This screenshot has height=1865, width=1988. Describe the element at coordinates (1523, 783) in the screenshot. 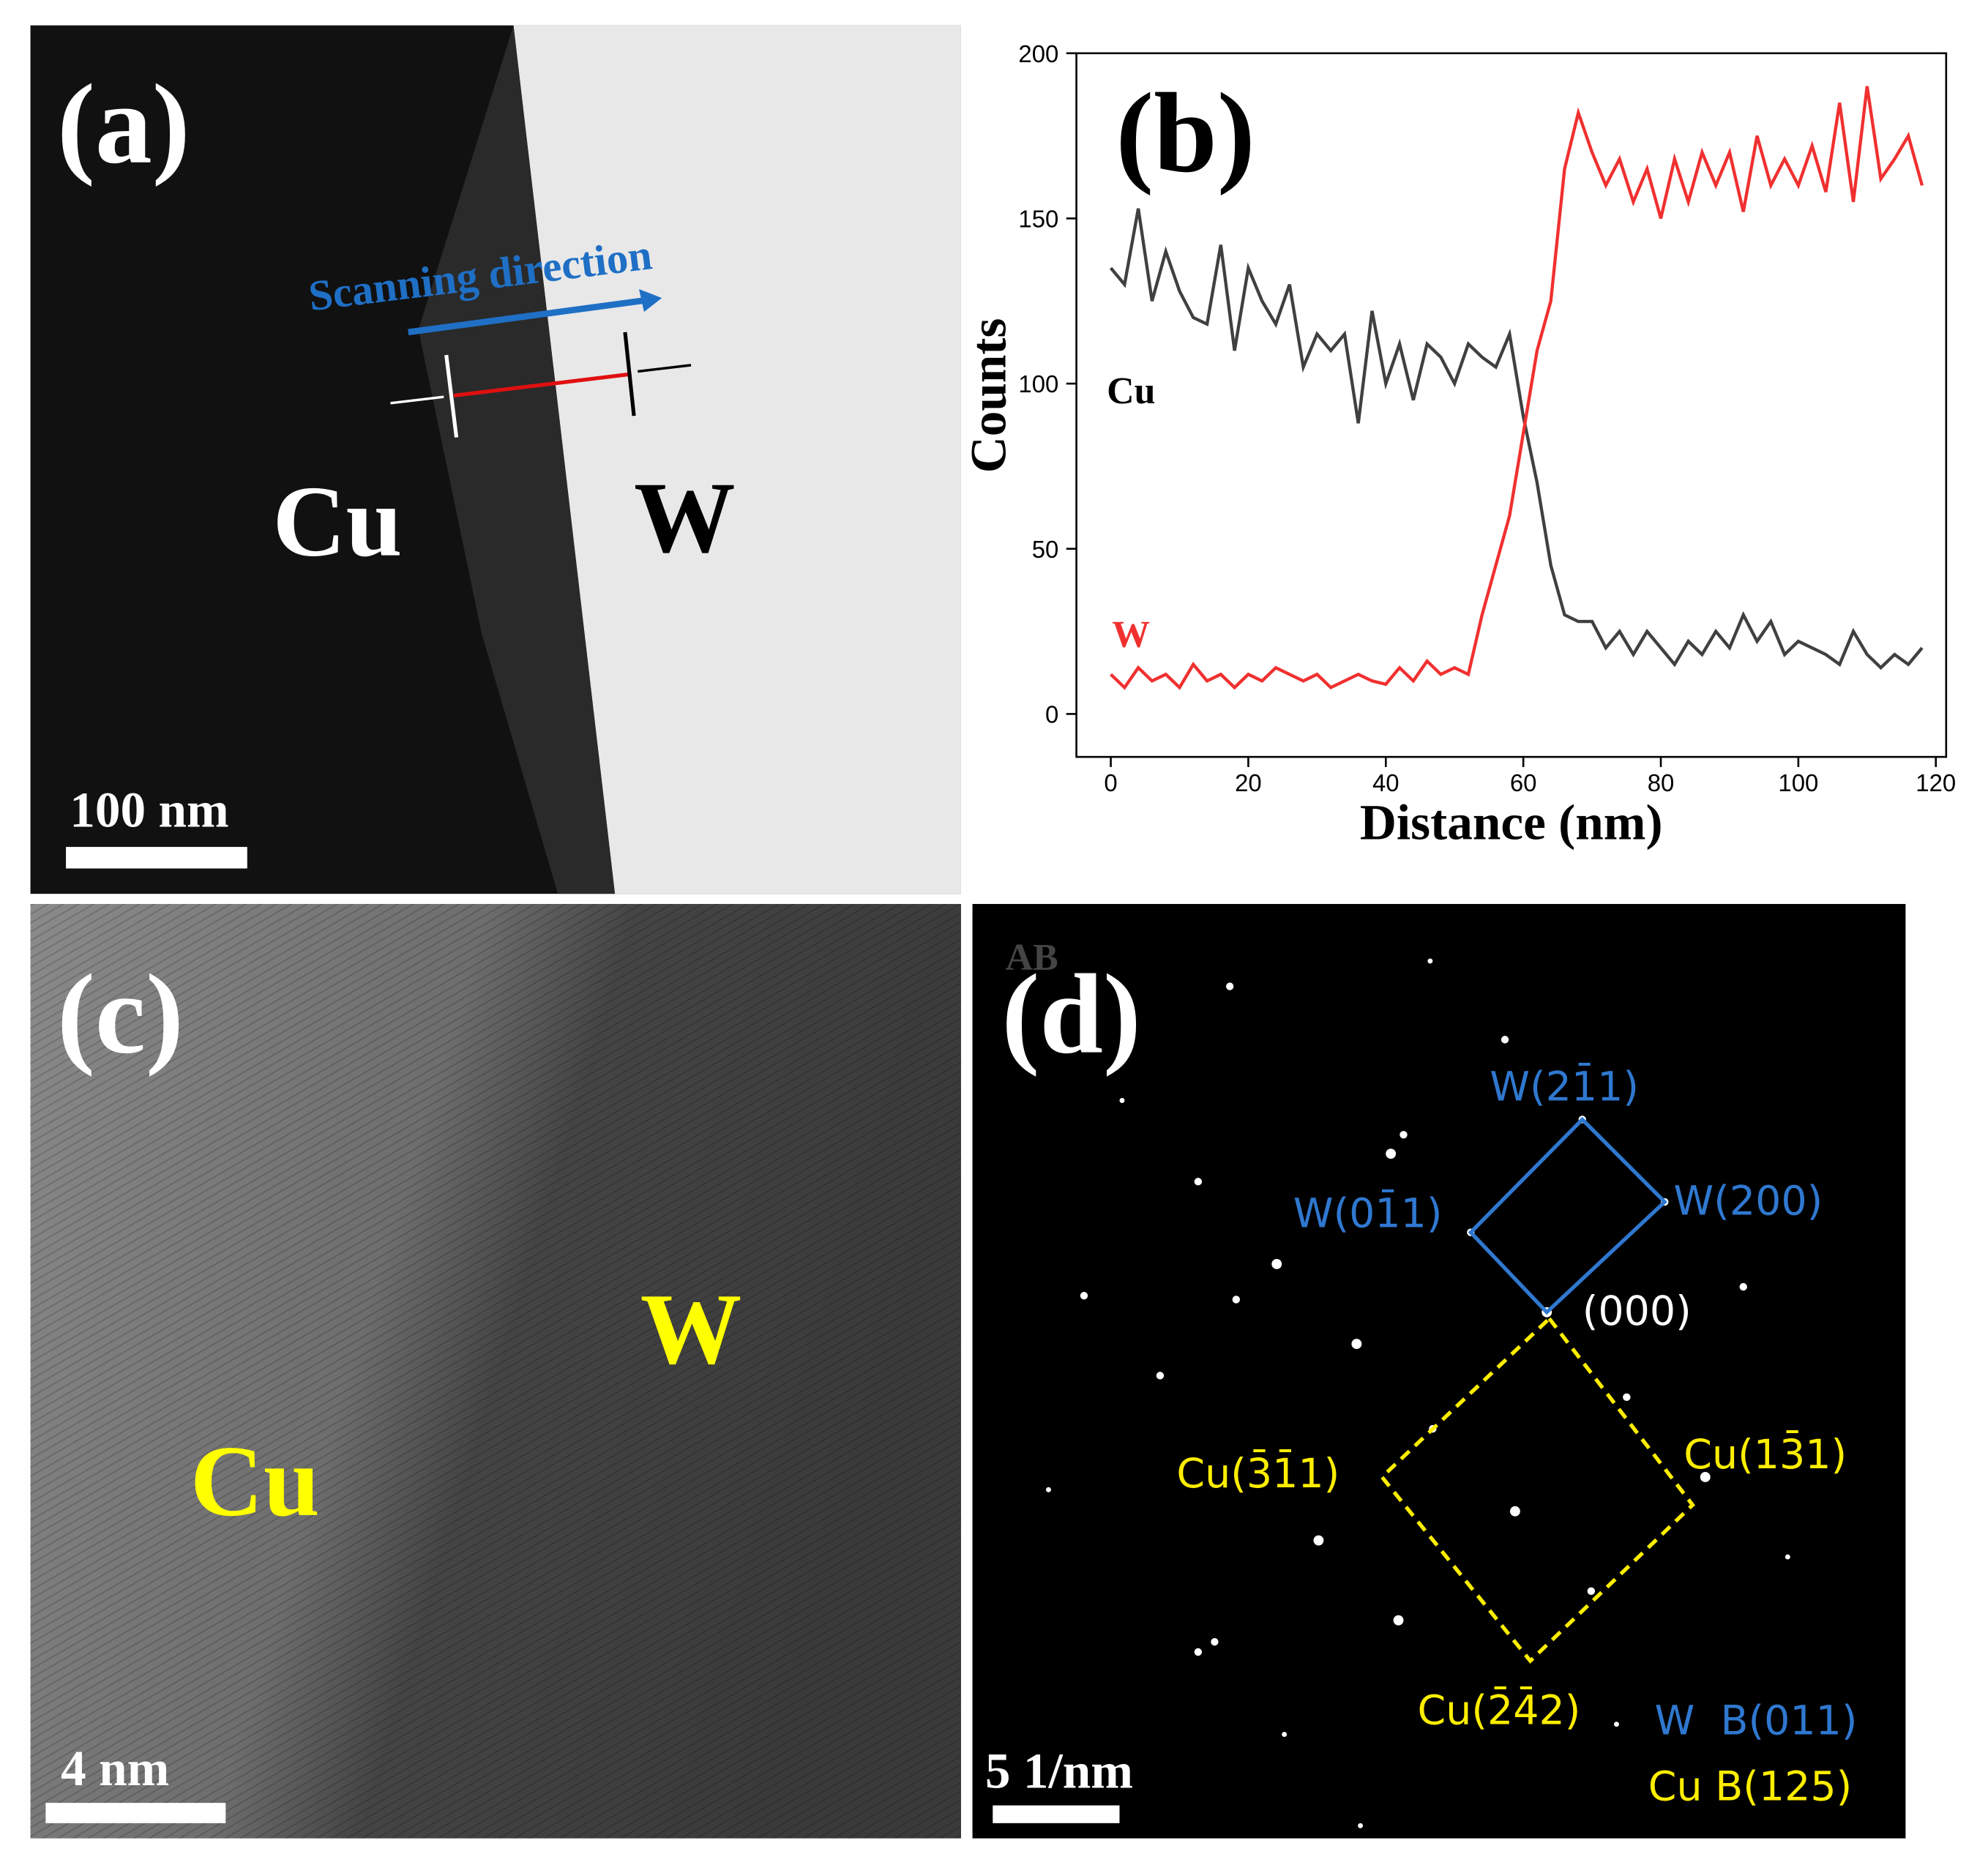

I see `x-tick-label: 60` at that location.